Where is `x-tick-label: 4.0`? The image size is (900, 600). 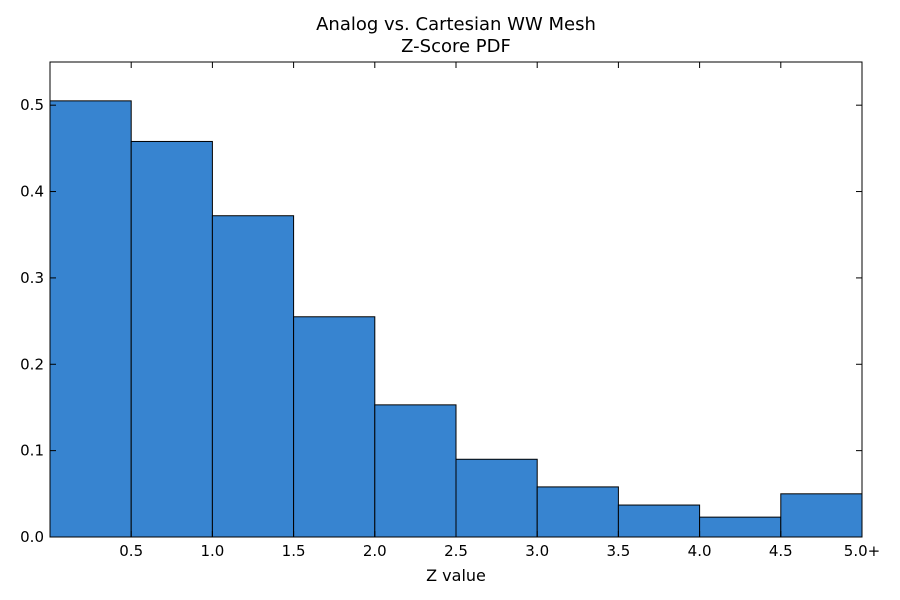 x-tick-label: 4.0 is located at coordinates (700, 551).